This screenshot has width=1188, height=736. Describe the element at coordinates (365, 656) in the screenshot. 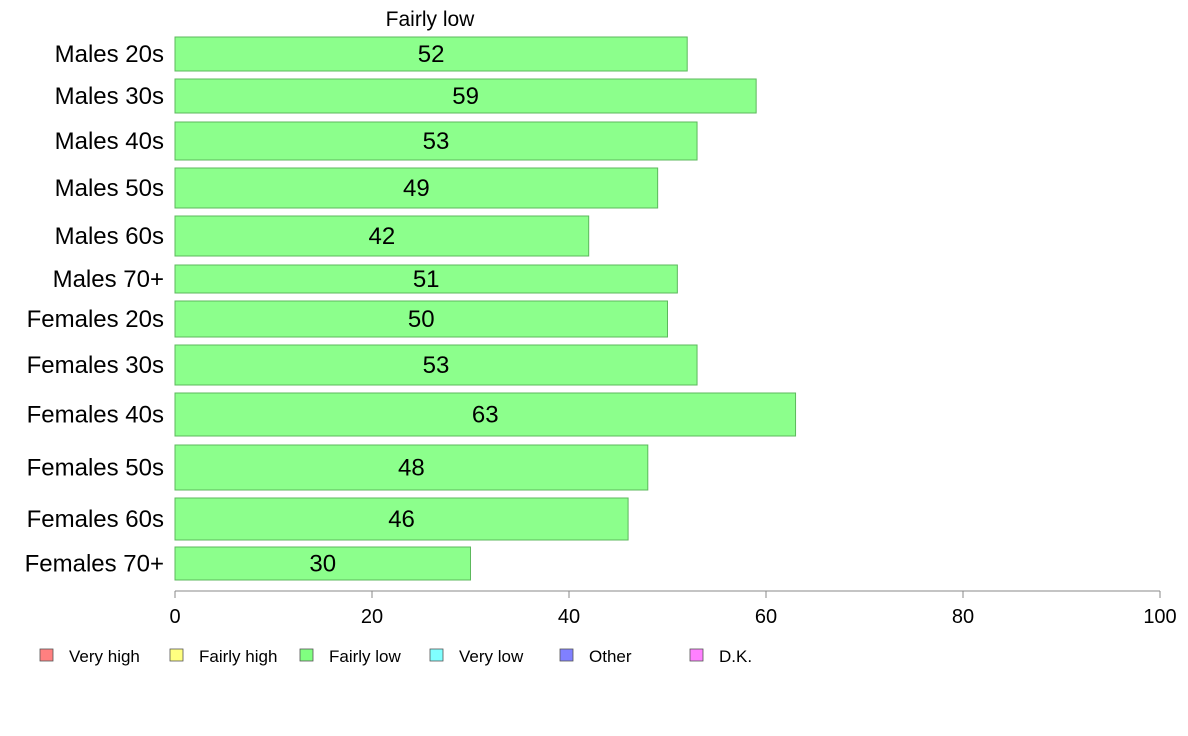

I see `legend-label: Fairly low` at that location.